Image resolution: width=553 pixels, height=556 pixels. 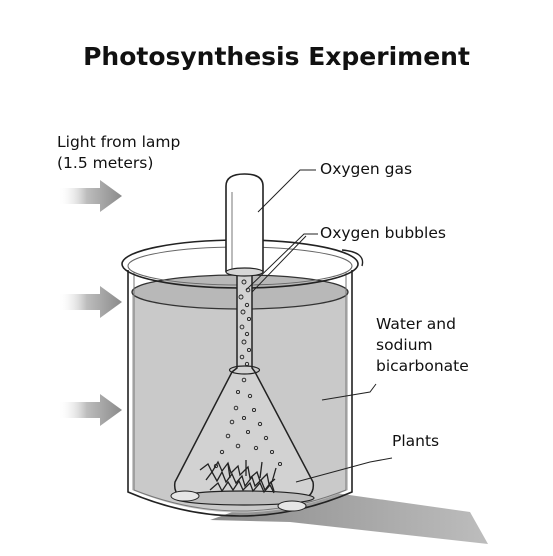 What do you see at coordinates (422, 366) in the screenshot?
I see `water-label-line3: bicarbonate` at bounding box center [422, 366].